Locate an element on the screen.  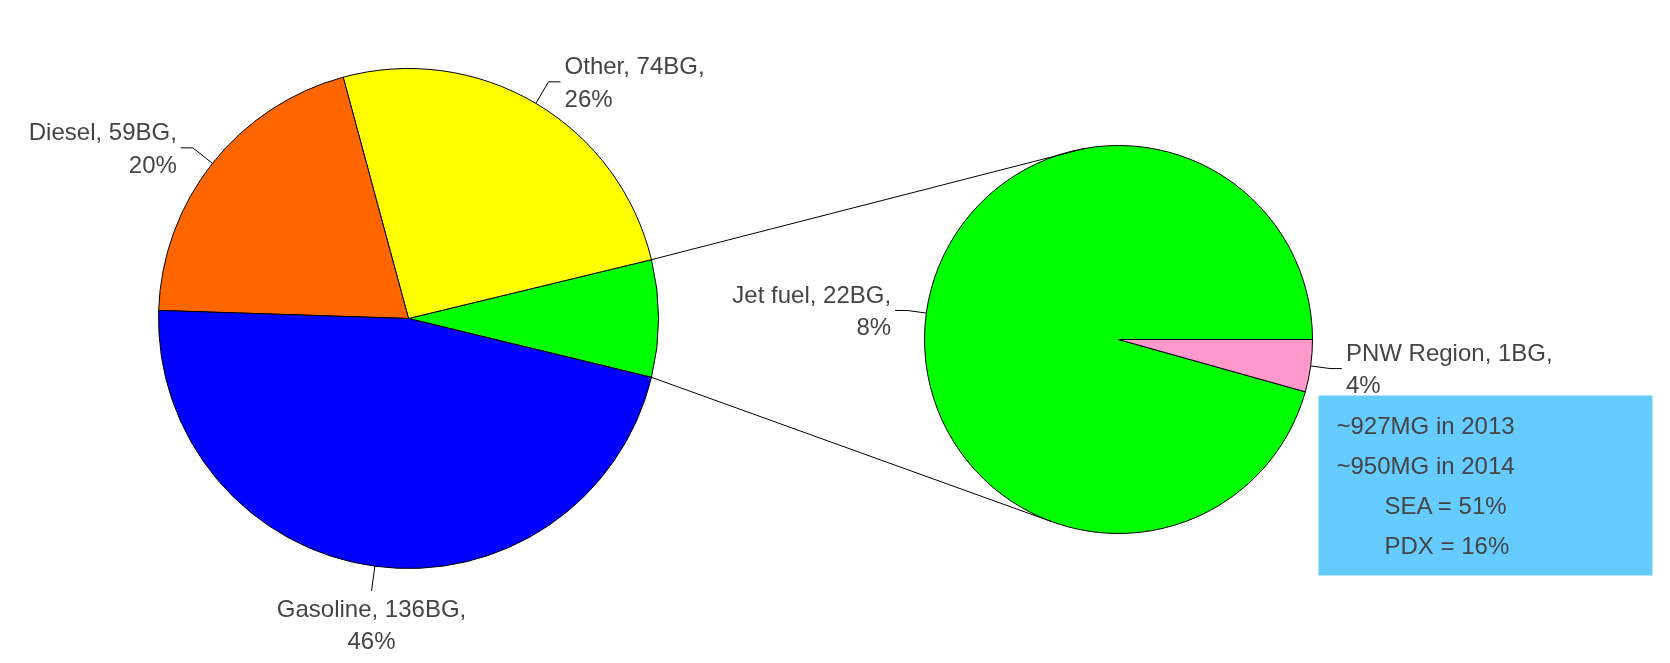
slice-label: Diesel, 59BG, 20% is located at coordinates (102, 148).